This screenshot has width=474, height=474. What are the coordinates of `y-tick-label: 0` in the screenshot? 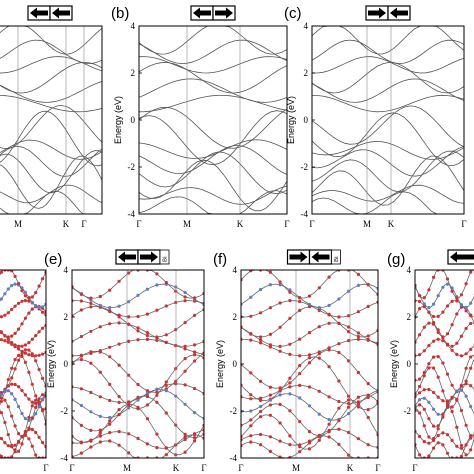 It's located at (306, 120).